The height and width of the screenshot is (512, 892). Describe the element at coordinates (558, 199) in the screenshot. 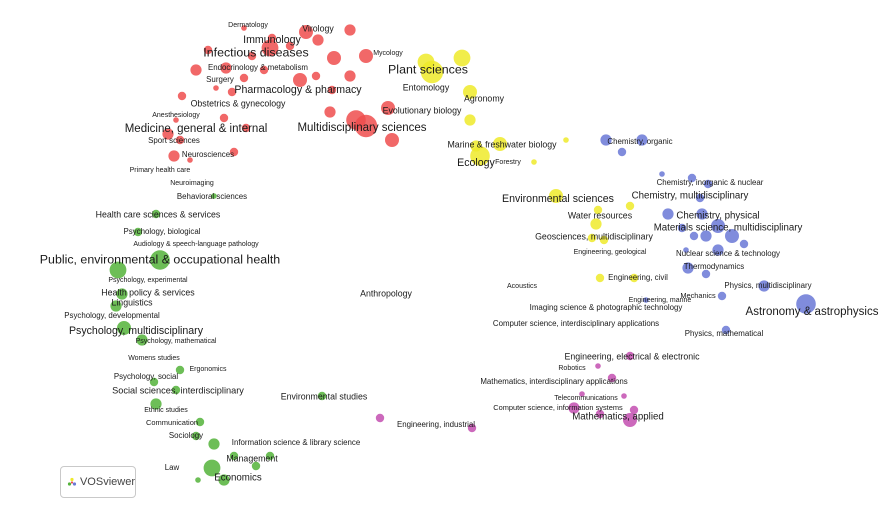

I see `node-label: Environmental sciences` at that location.